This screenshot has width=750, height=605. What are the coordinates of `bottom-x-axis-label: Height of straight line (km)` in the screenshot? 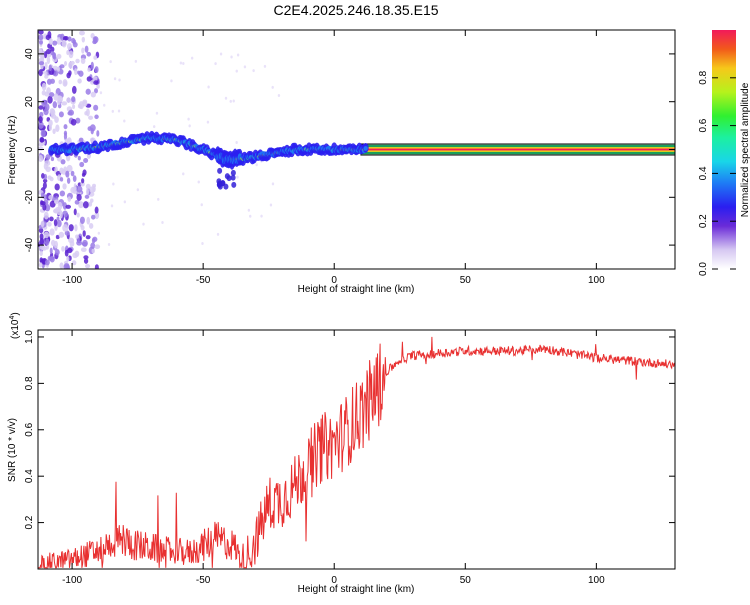 It's located at (356, 589).